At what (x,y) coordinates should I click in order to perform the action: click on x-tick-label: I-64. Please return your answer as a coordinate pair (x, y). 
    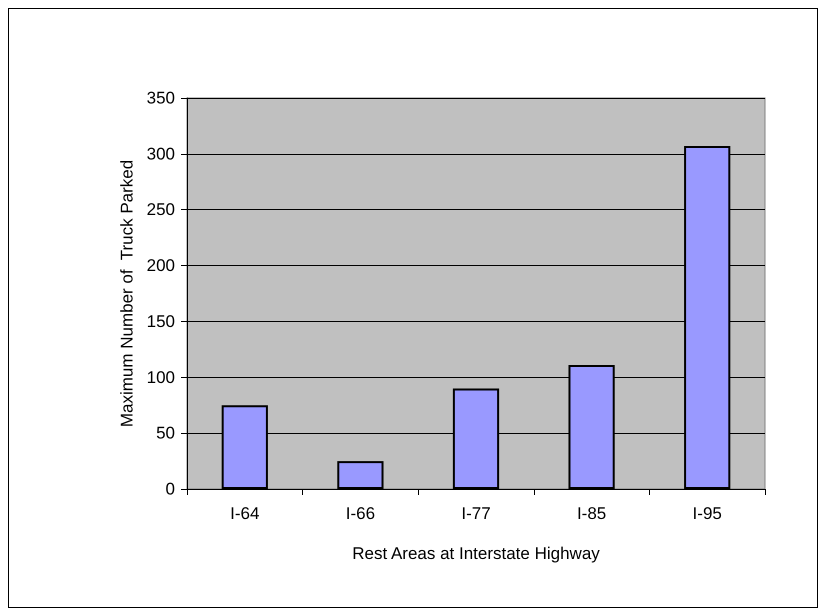
    Looking at the image, I should click on (245, 513).